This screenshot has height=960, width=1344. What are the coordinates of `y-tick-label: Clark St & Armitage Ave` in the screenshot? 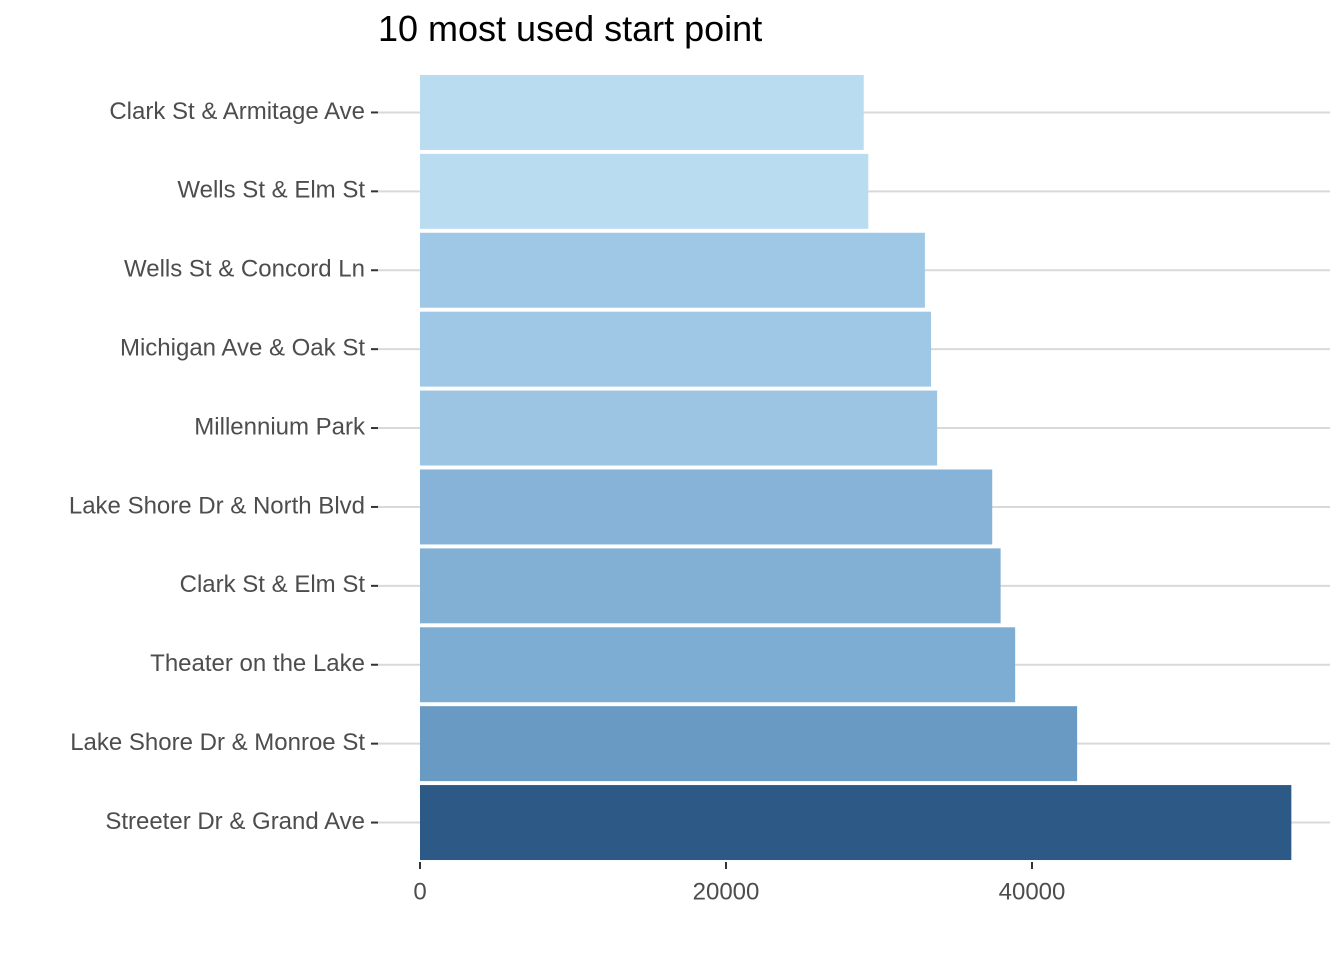 It's located at (237, 111).